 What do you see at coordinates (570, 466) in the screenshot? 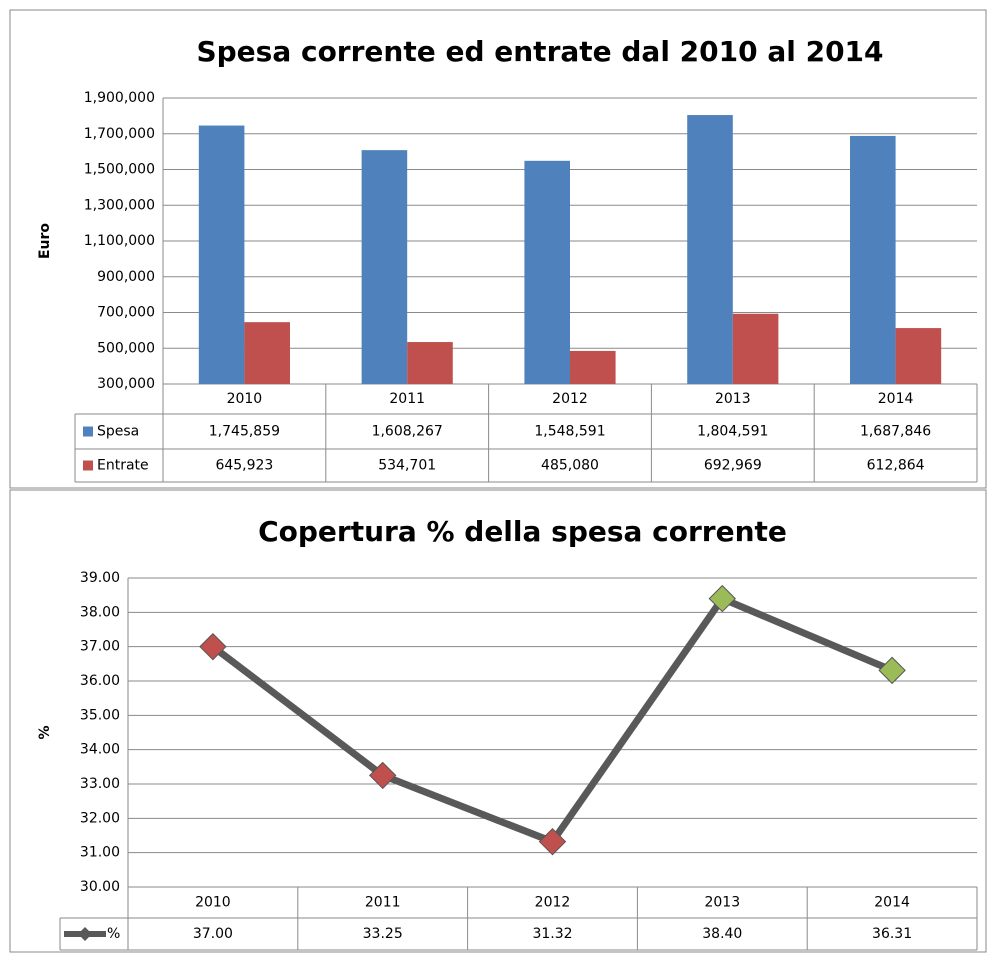
I see `data-label: 485,080` at bounding box center [570, 466].